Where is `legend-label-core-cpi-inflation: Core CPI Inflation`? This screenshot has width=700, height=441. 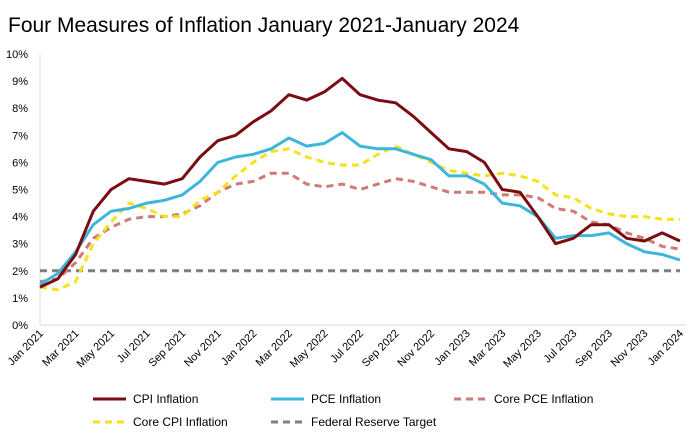
legend-label-core-cpi-inflation: Core CPI Inflation is located at coordinates (180, 422).